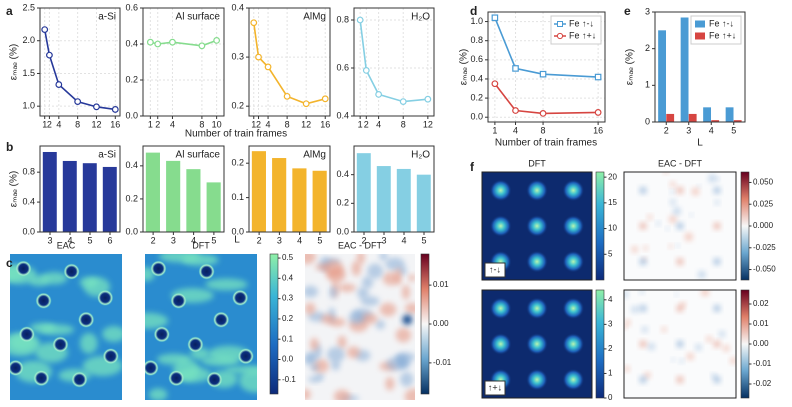 The height and width of the screenshot is (407, 792). What do you see at coordinates (366, 124) in the screenshot?
I see `x-tick-label: 2` at bounding box center [366, 124].